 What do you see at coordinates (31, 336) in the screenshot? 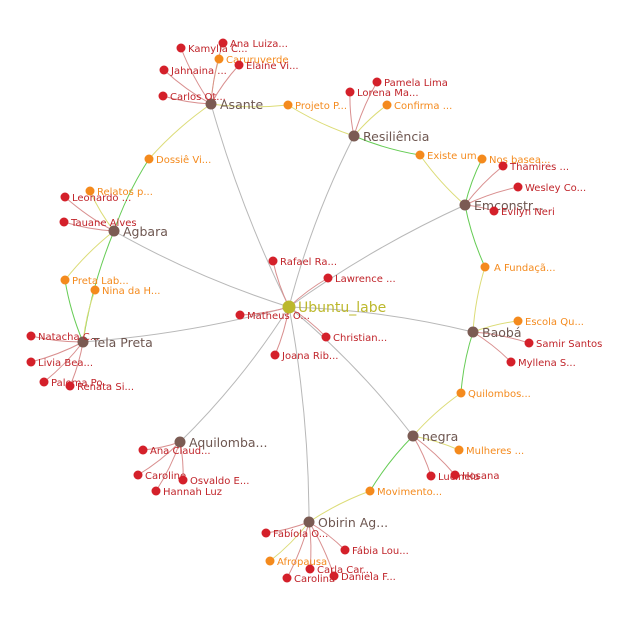
I see `node-natacha-marker` at bounding box center [31, 336].